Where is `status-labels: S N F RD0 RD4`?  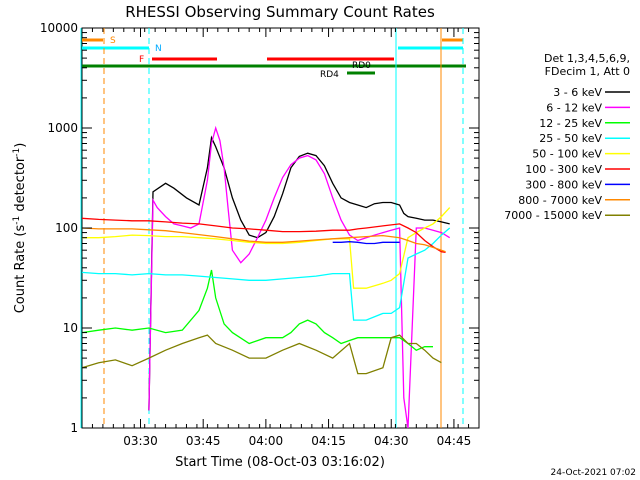
status-labels: S N F RD0 RD4 is located at coordinates (240, 58).